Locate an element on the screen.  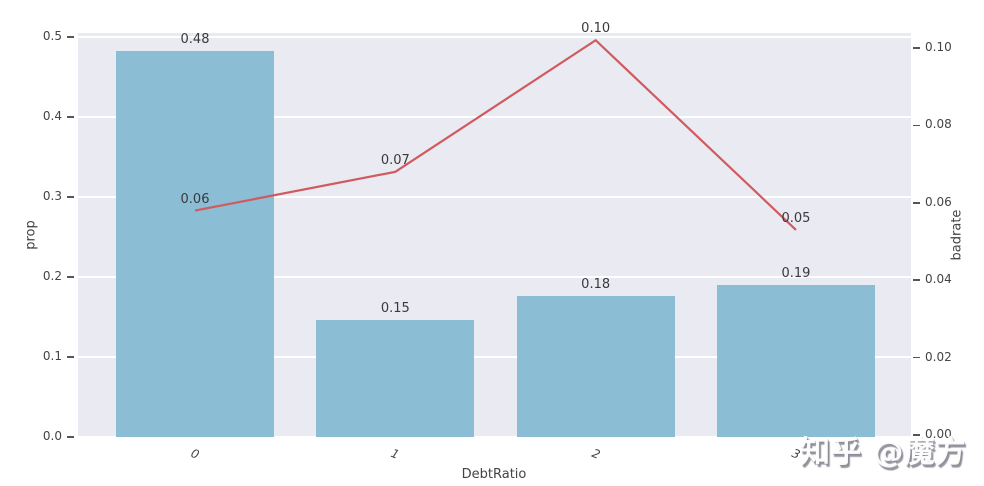
left-axis-tick-label: 0.2 is located at coordinates (52, 276).